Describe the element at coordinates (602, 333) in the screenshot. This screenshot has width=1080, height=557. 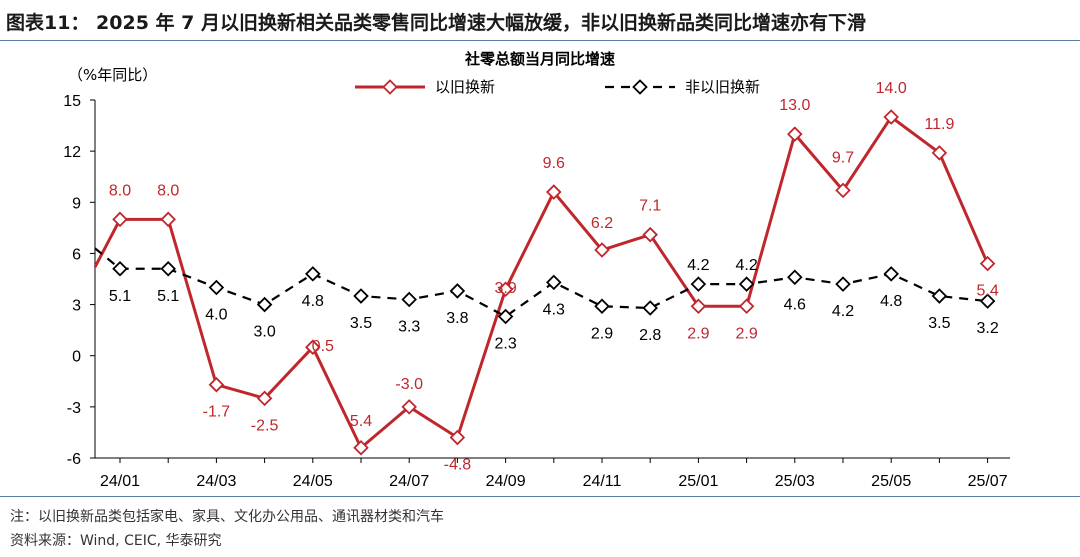
I see `data-label-fei-yijiu-huanxin: 2.9` at that location.